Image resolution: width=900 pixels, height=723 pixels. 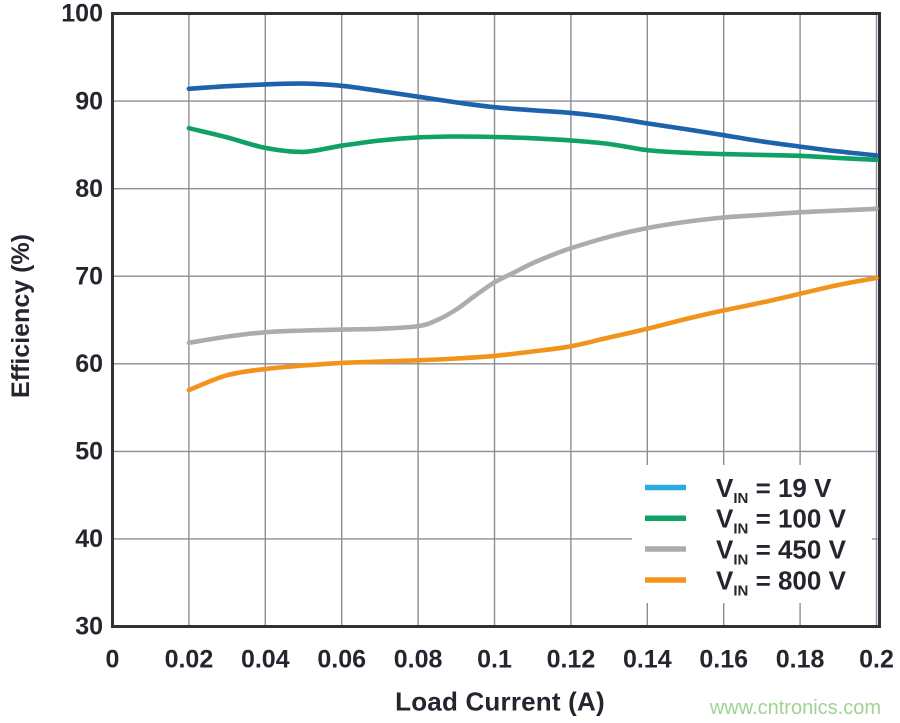 I want to click on svg-text: 0.16, so click(x=723, y=660).